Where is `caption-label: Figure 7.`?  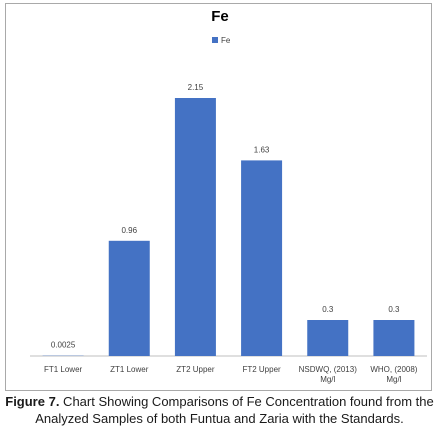
caption-label: Figure 7. is located at coordinates (32, 401).